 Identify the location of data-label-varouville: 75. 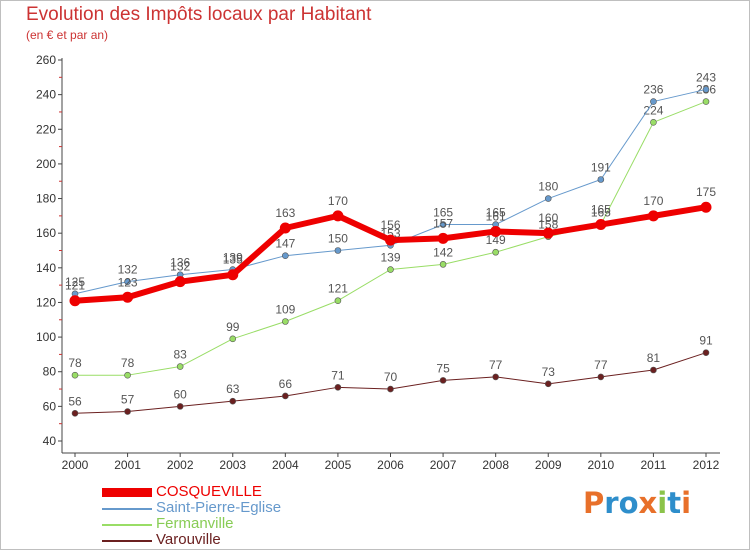
(443, 368).